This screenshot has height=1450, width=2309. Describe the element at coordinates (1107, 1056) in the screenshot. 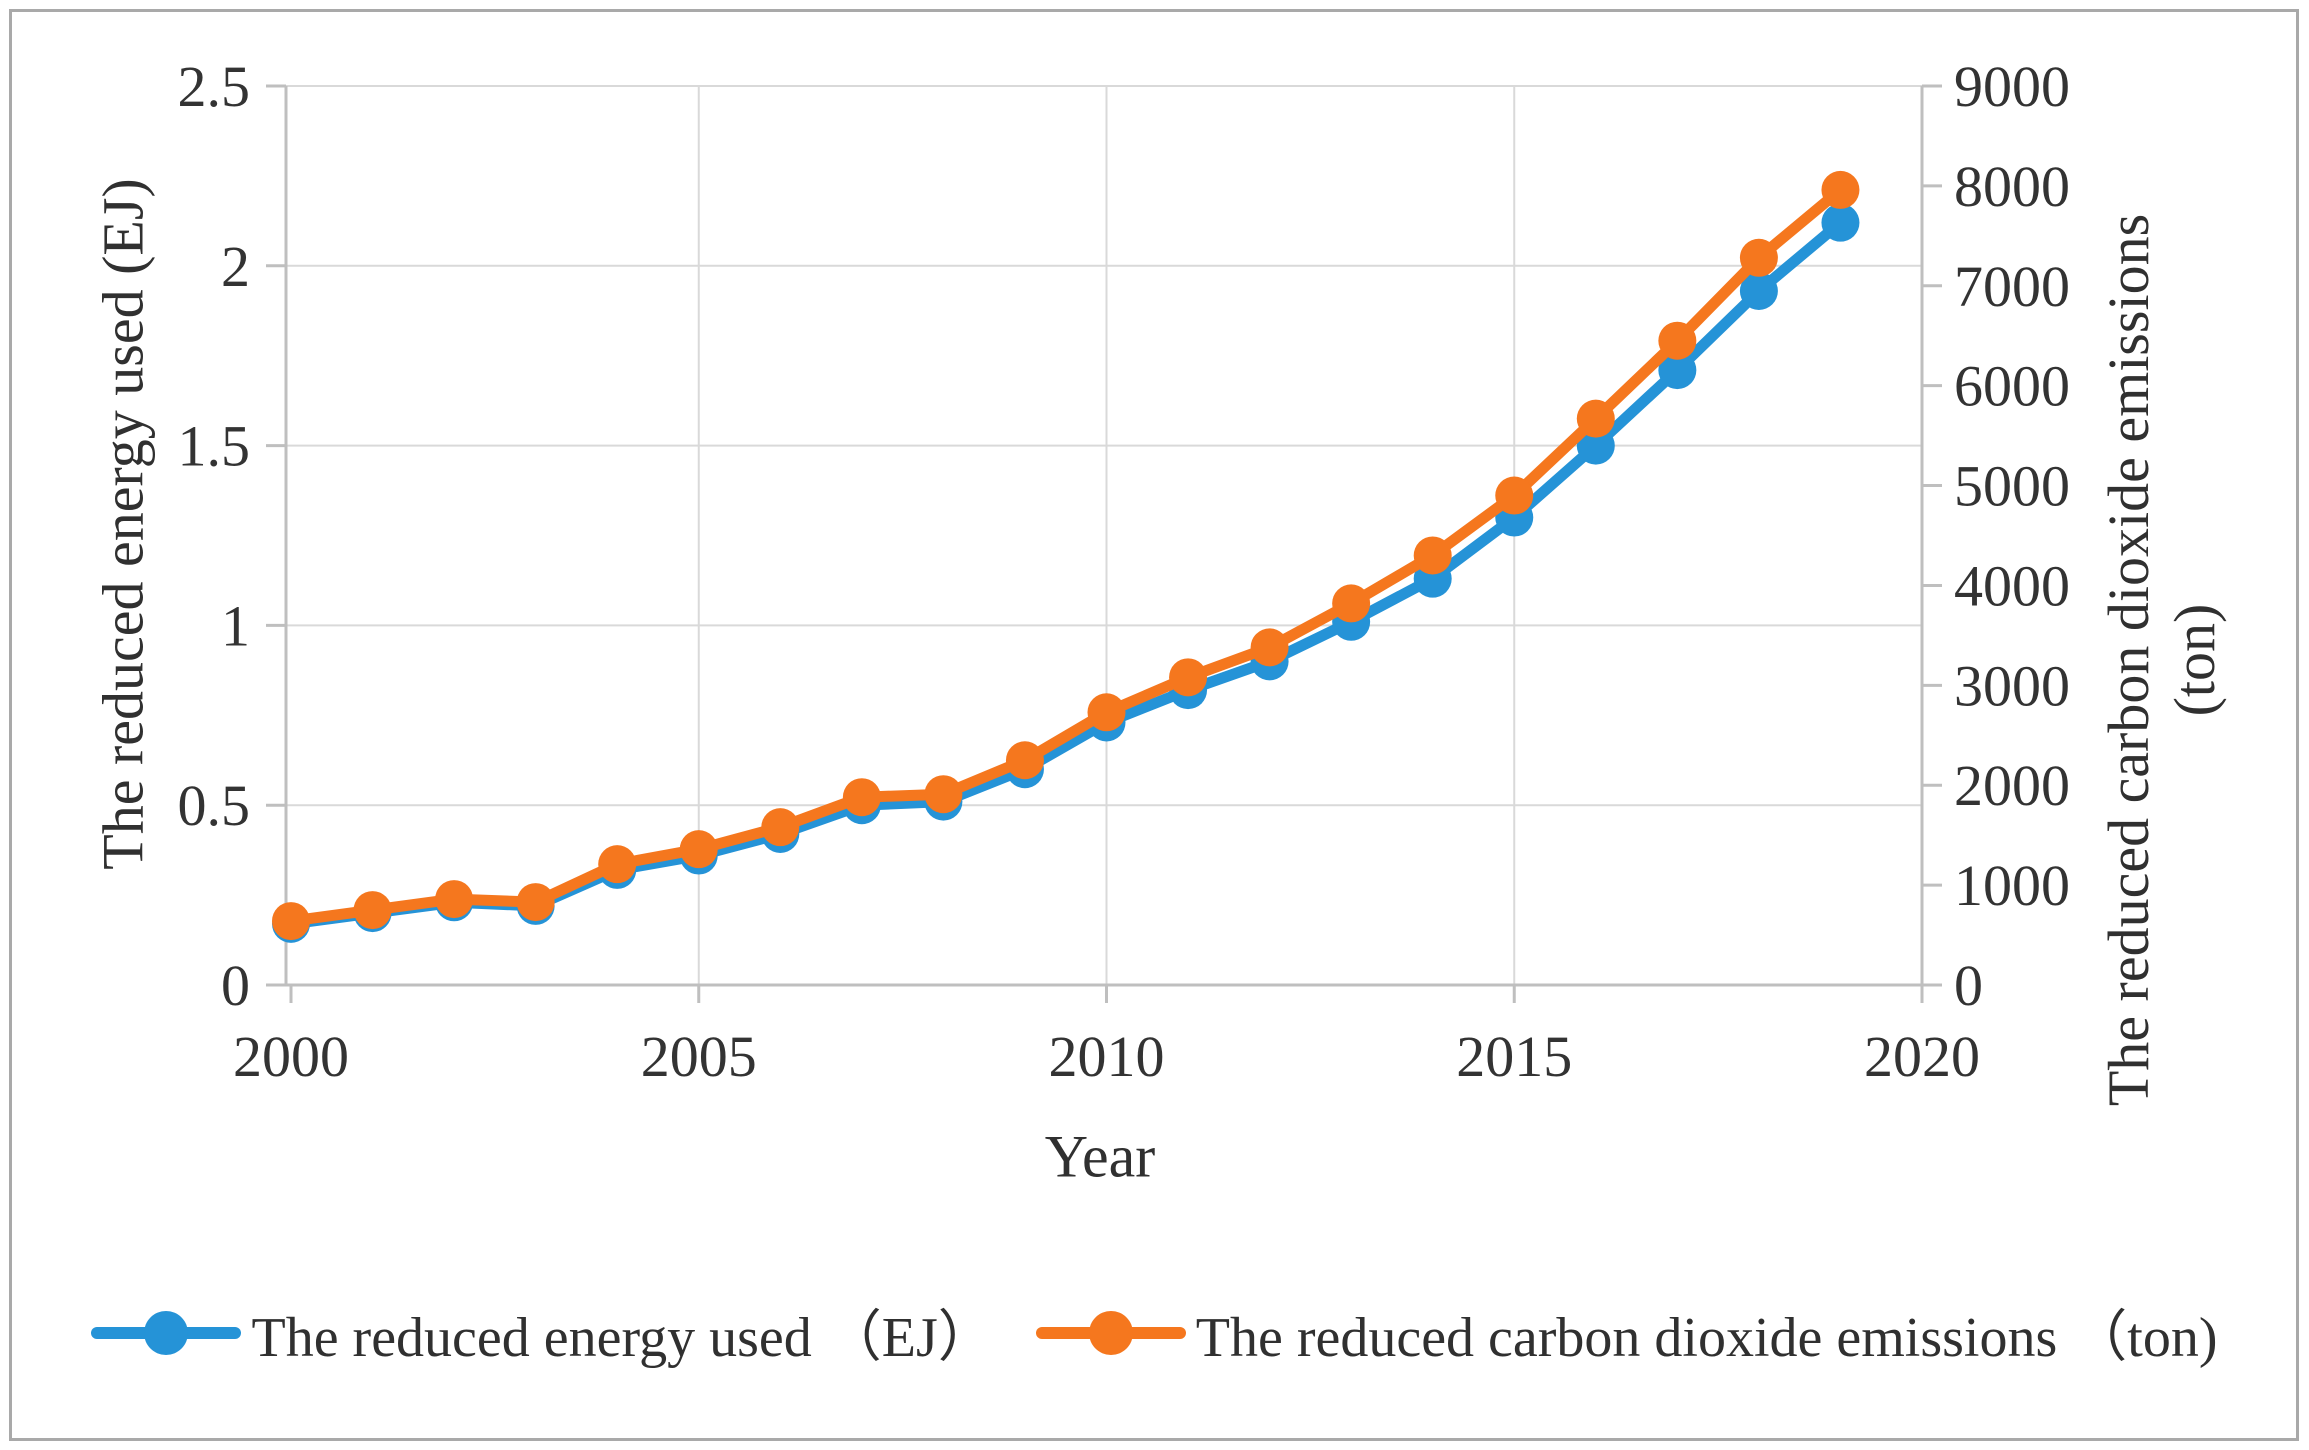

I see `x-tick-label: 2010` at that location.